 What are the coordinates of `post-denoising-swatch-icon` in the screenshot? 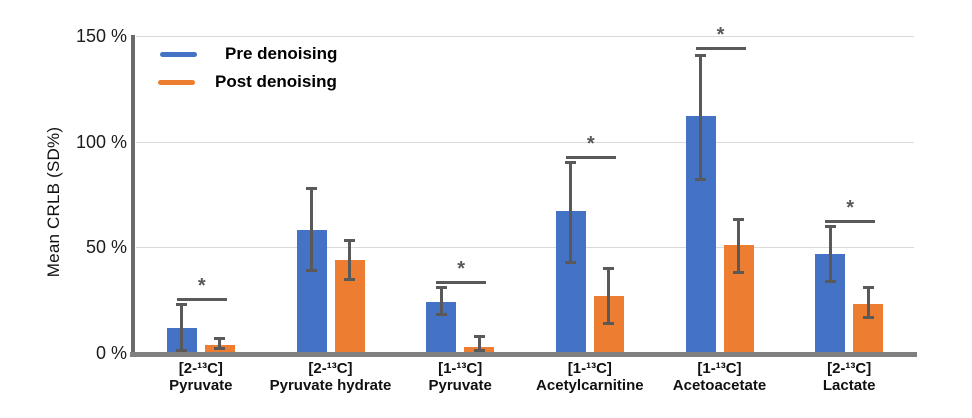 It's located at (176, 82).